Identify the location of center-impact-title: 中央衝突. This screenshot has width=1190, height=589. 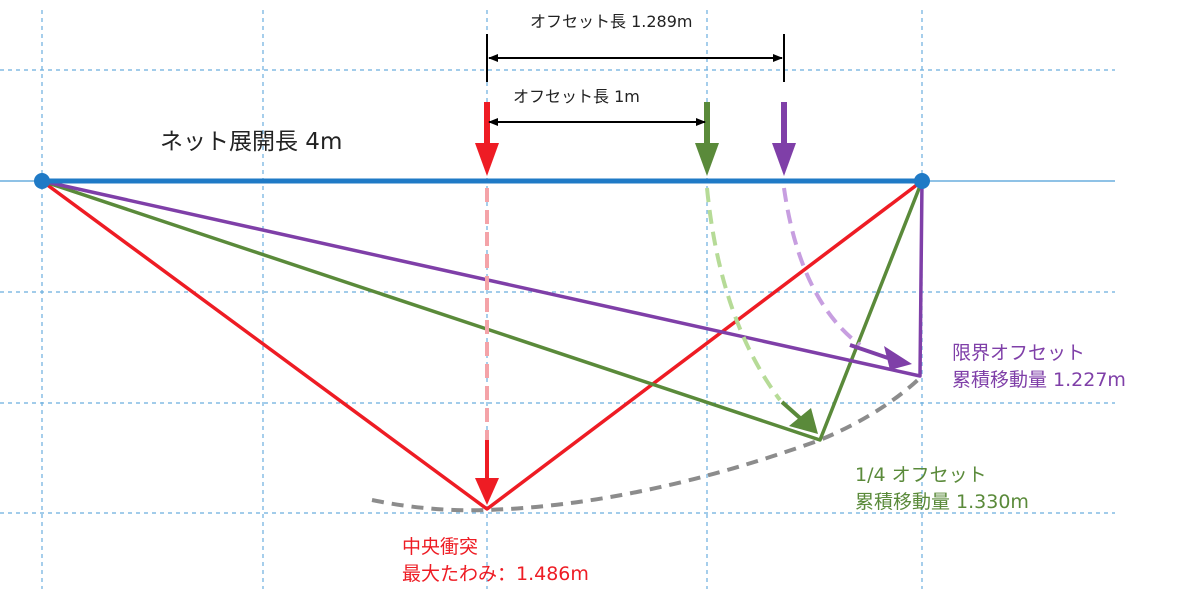
(440, 547).